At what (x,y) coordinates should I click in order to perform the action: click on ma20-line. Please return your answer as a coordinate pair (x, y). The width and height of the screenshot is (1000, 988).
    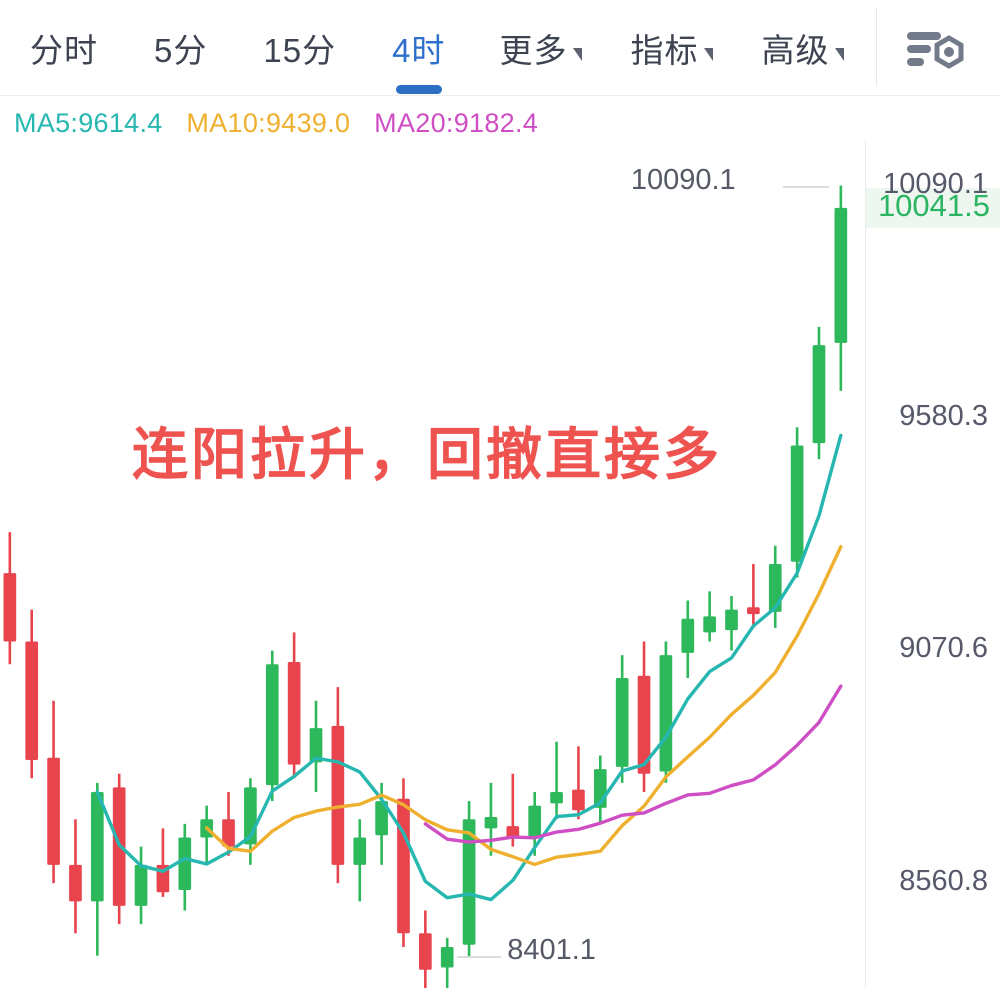
    Looking at the image, I should click on (633, 764).